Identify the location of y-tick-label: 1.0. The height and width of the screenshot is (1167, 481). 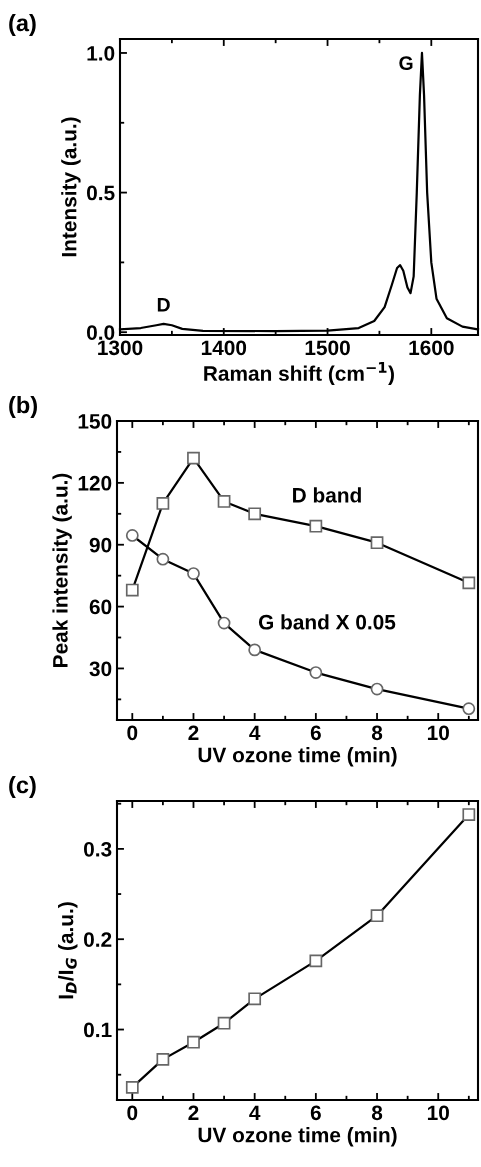
(101, 53).